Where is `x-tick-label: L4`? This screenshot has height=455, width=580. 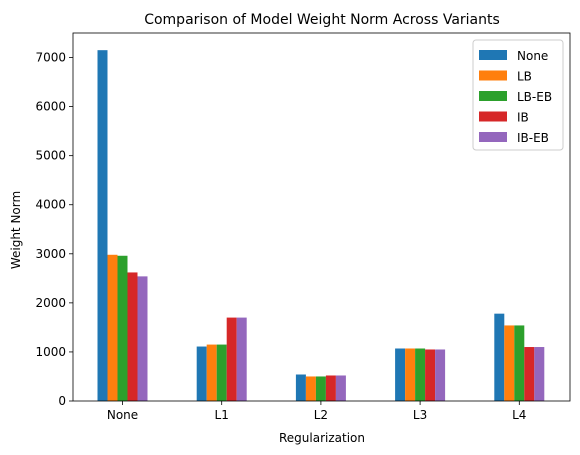 x-tick-label: L4 is located at coordinates (519, 415).